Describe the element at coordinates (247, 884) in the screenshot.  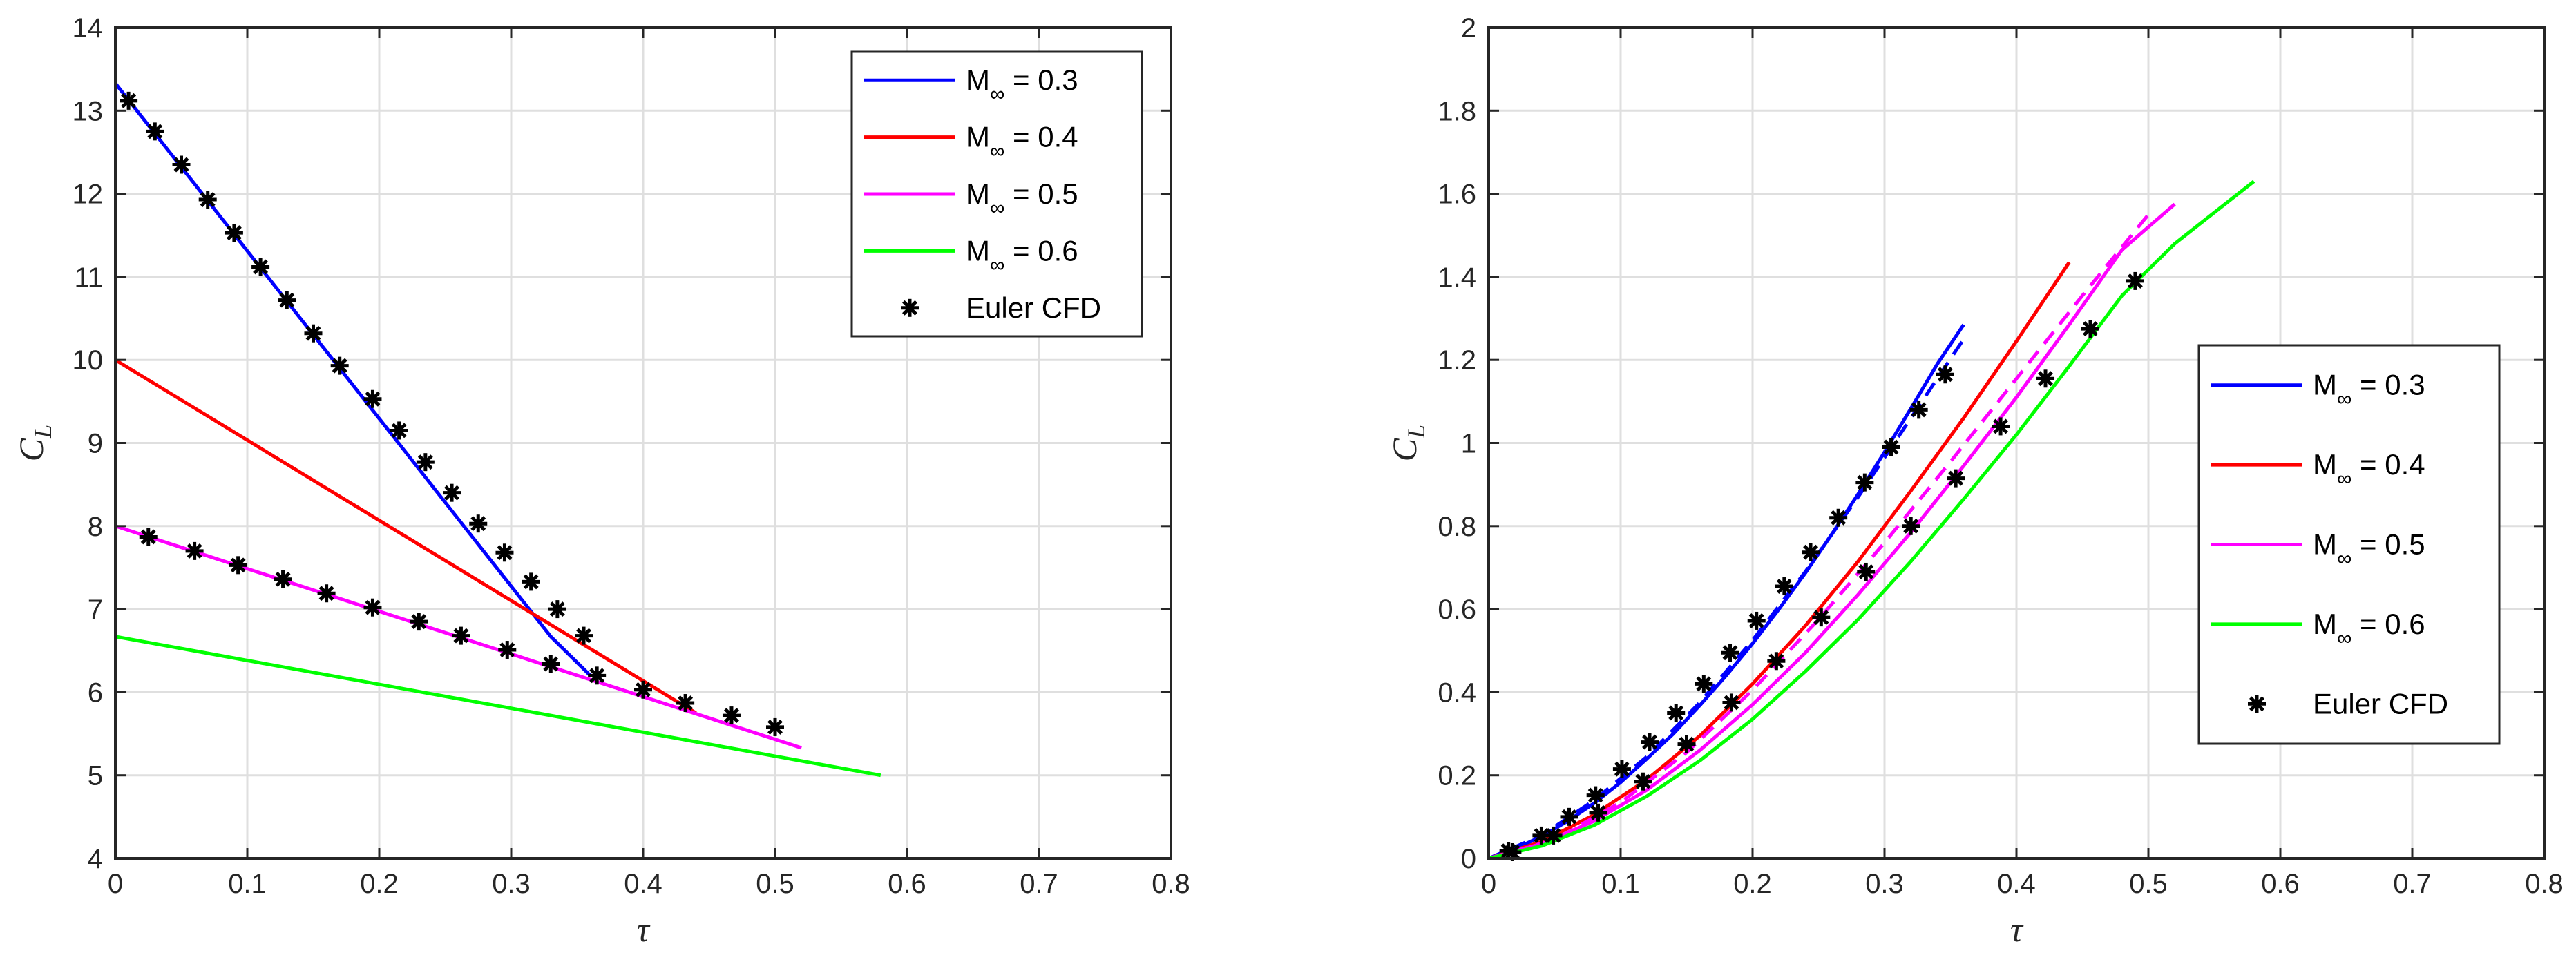
I see `left-x-tick-label: 0.1` at that location.